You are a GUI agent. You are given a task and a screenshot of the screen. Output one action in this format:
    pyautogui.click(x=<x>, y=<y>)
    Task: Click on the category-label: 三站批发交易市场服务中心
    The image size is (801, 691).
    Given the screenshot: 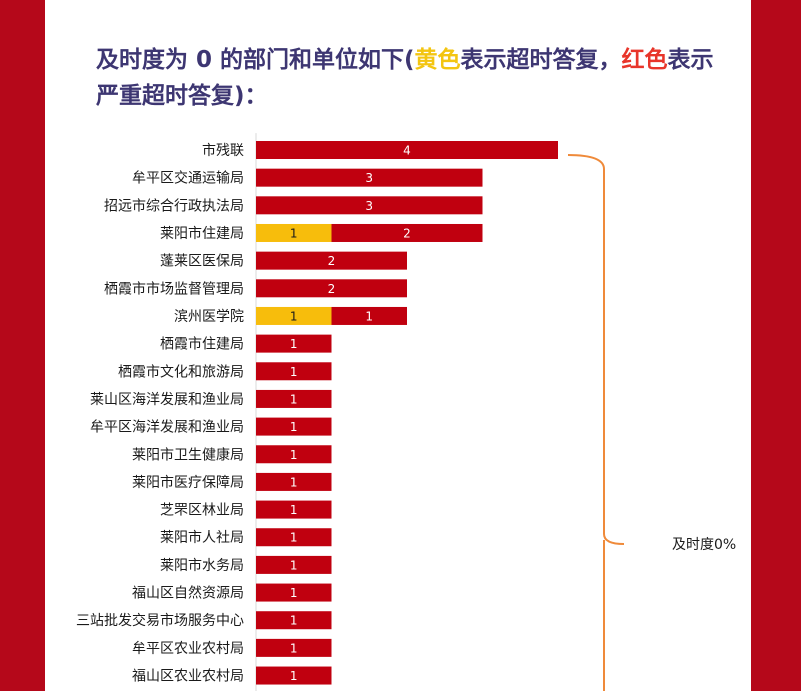 What is the action you would take?
    pyautogui.click(x=160, y=620)
    